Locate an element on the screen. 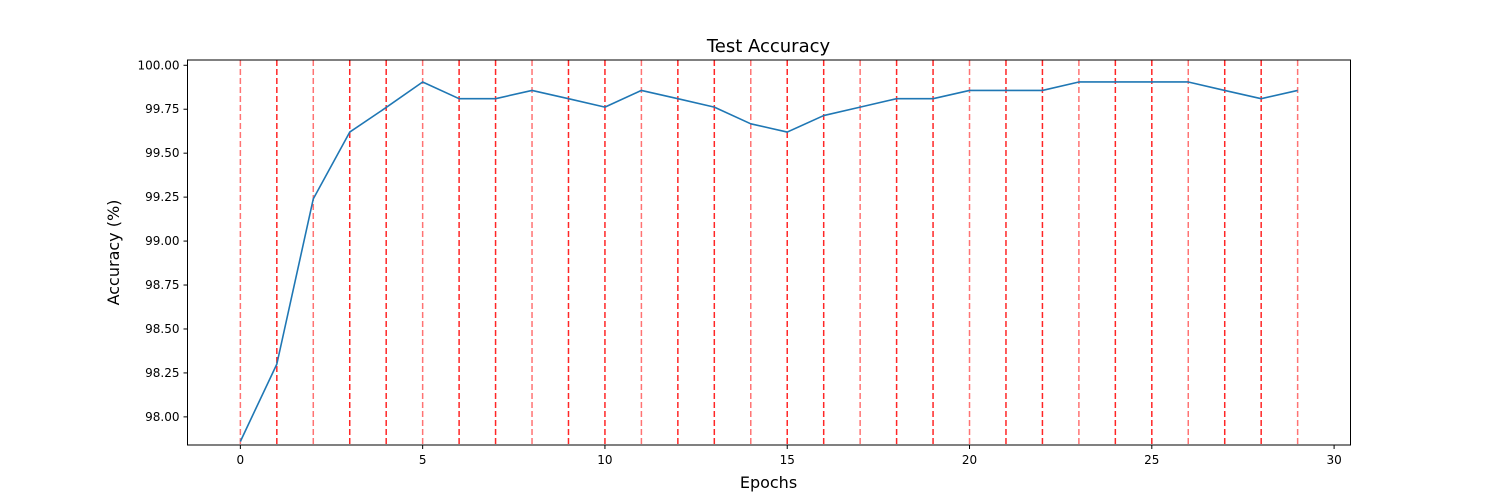 This screenshot has width=1500, height=500. y-tick-label: 99.00 is located at coordinates (162, 241).